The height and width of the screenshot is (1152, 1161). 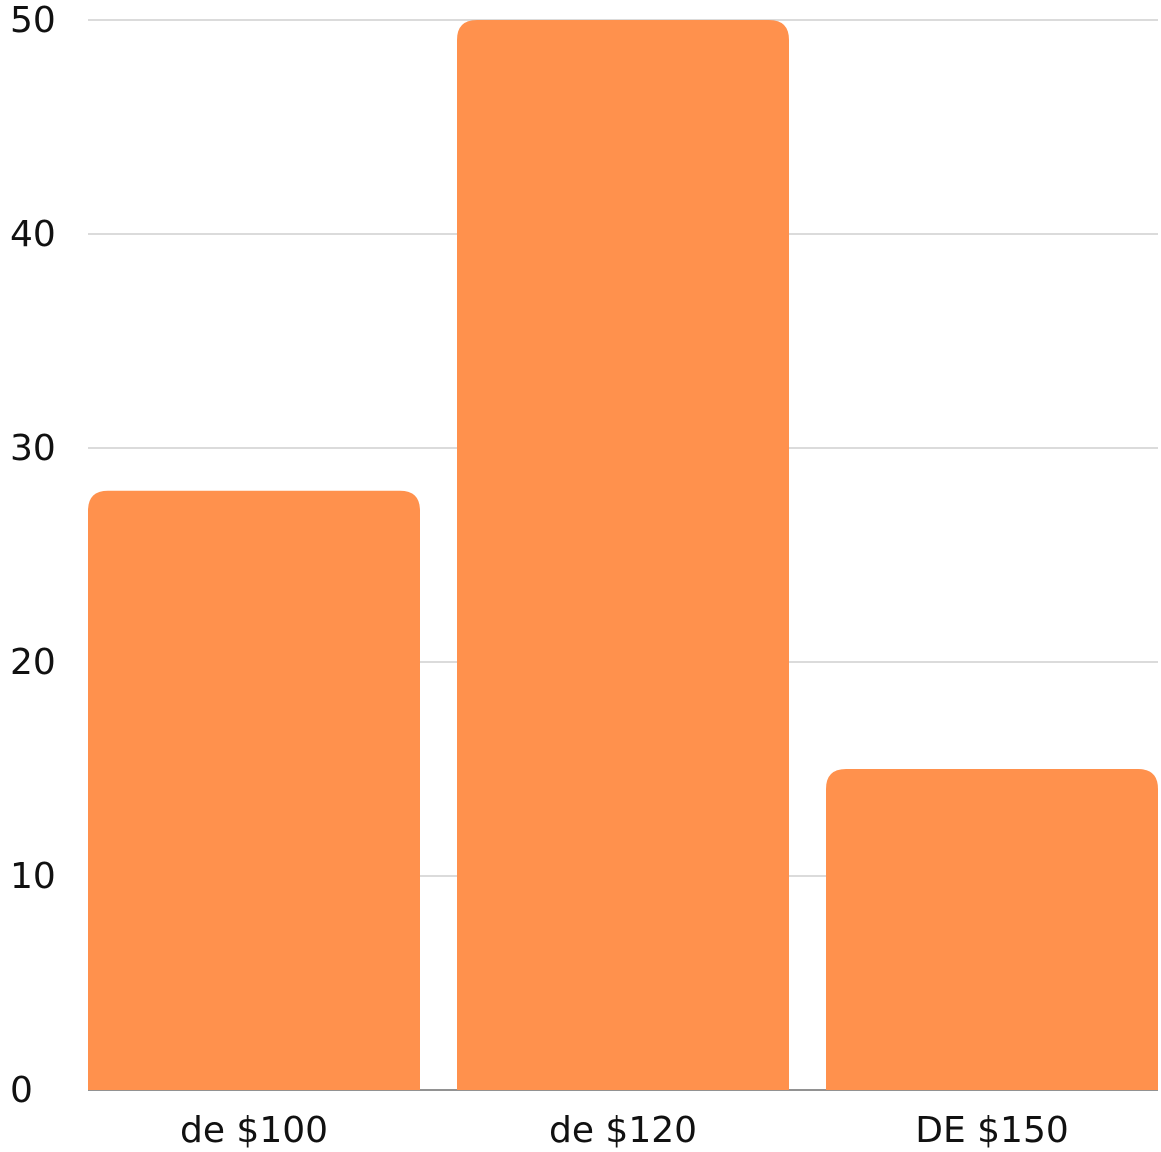 I want to click on y-tick-label: 10, so click(x=33, y=876).